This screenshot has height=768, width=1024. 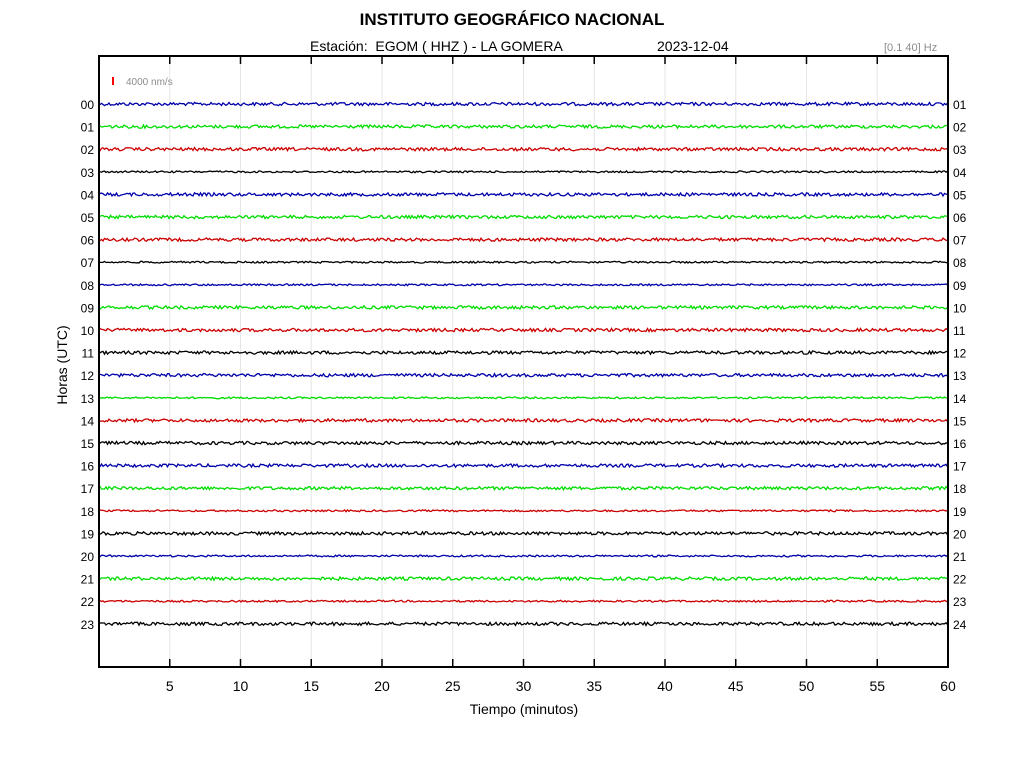 What do you see at coordinates (960, 489) in the screenshot?
I see `right-hour-label: 18` at bounding box center [960, 489].